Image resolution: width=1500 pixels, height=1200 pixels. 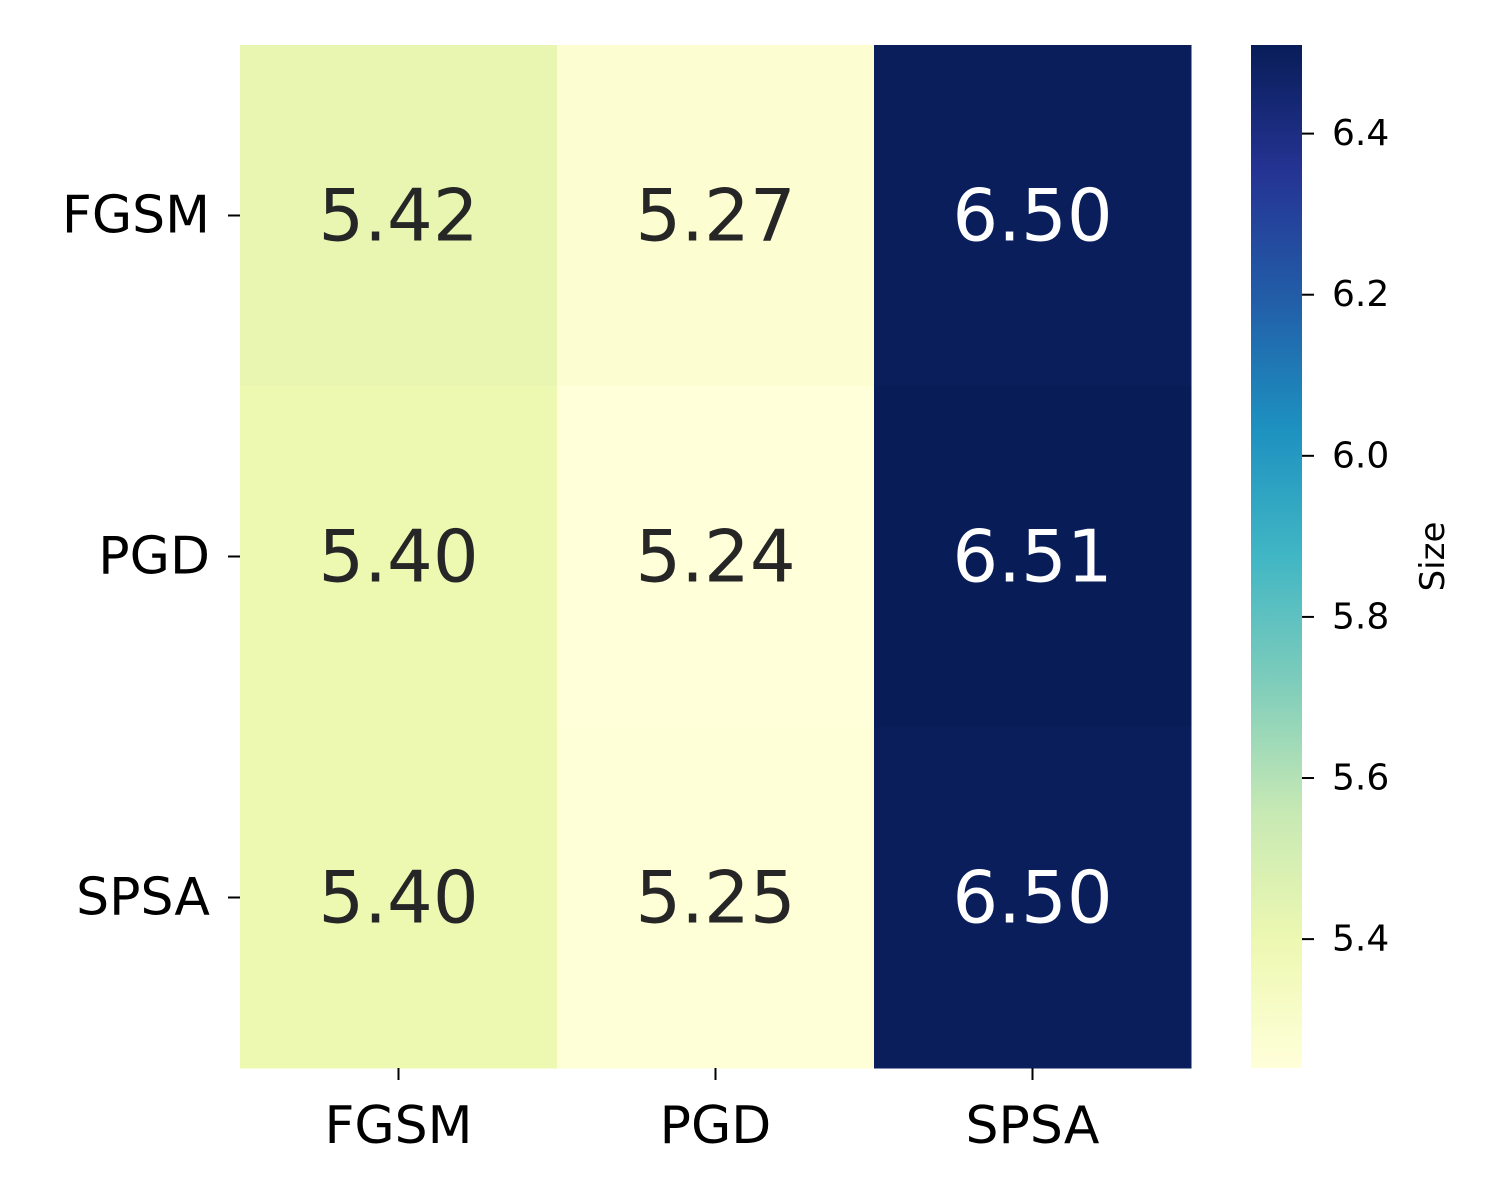 I want to click on colorbar: 5.4 5.6 5.8 6.0 6.2 6.4 Size, so click(x=1352, y=556).